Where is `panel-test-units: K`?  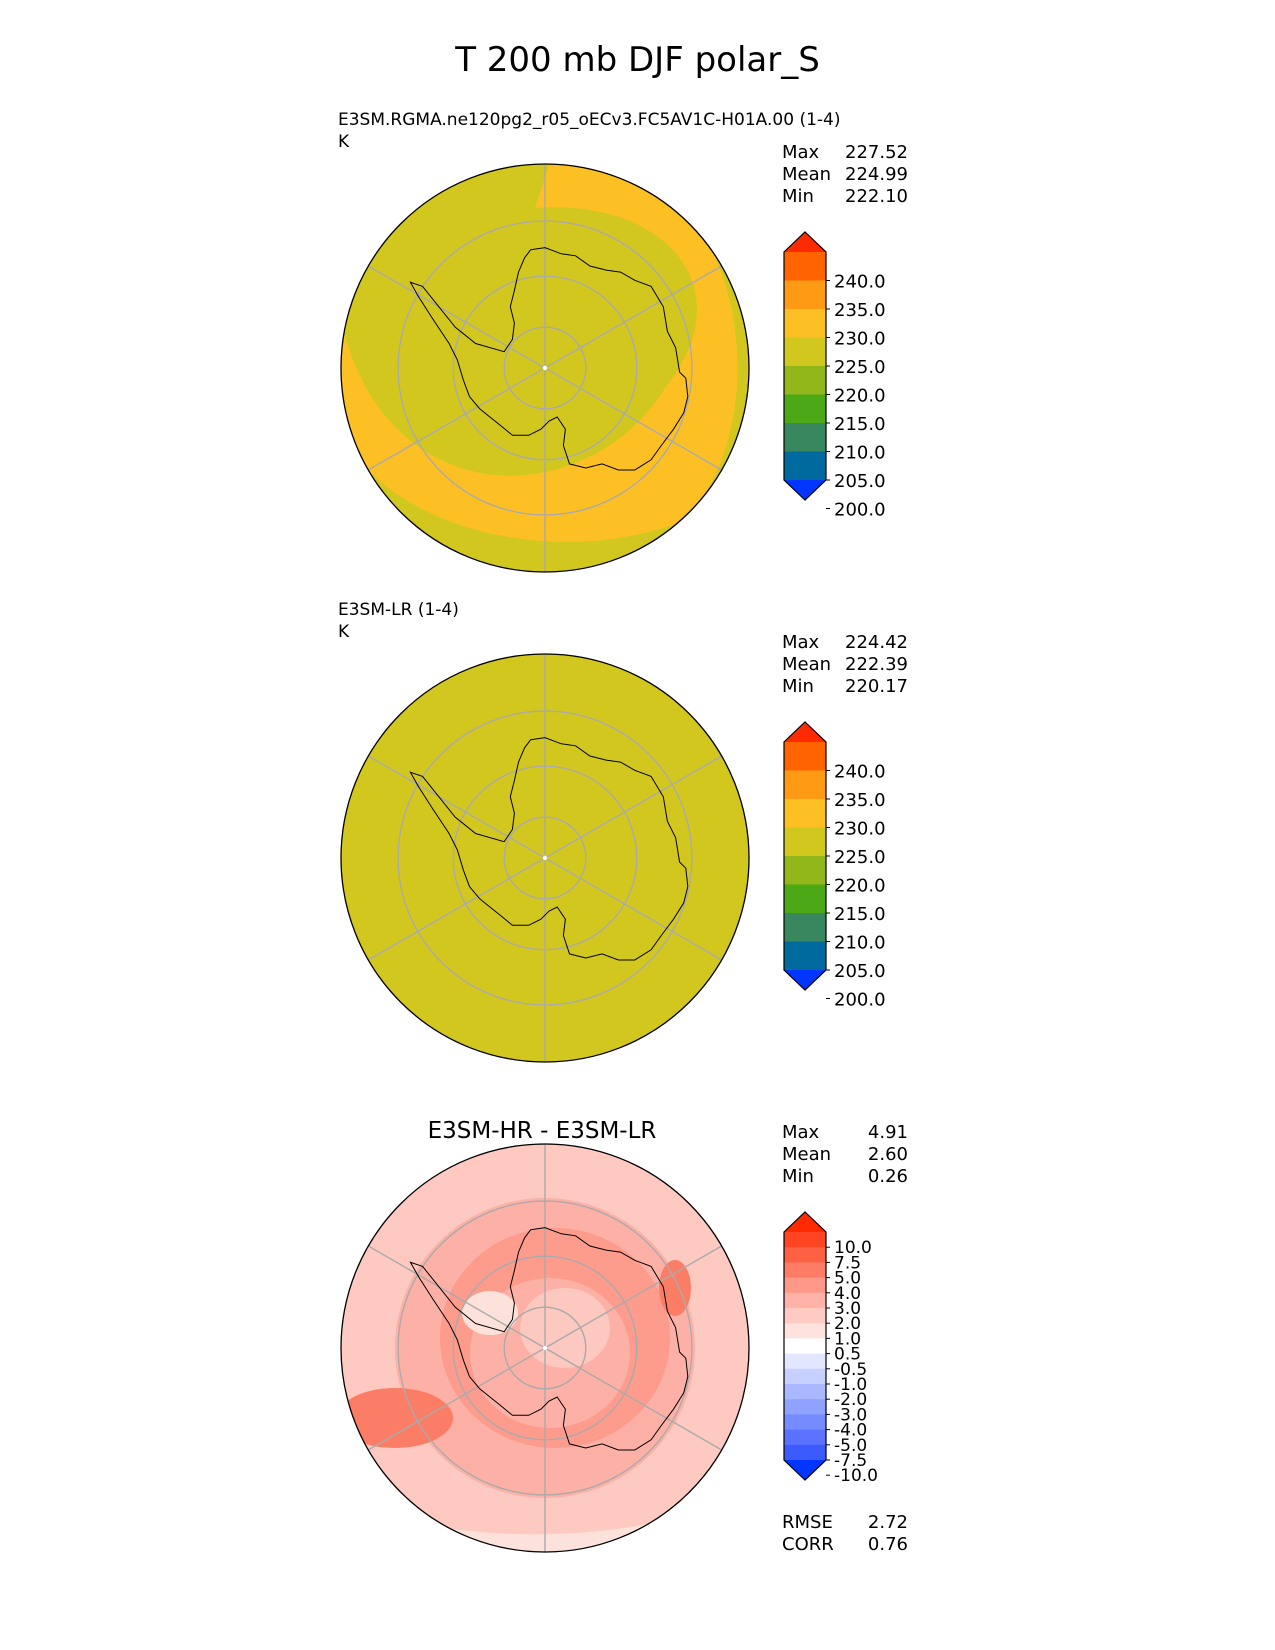 panel-test-units: K is located at coordinates (344, 142).